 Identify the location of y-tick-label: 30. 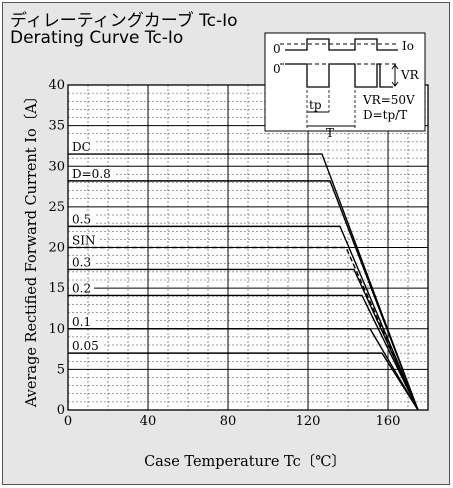
(56, 166).